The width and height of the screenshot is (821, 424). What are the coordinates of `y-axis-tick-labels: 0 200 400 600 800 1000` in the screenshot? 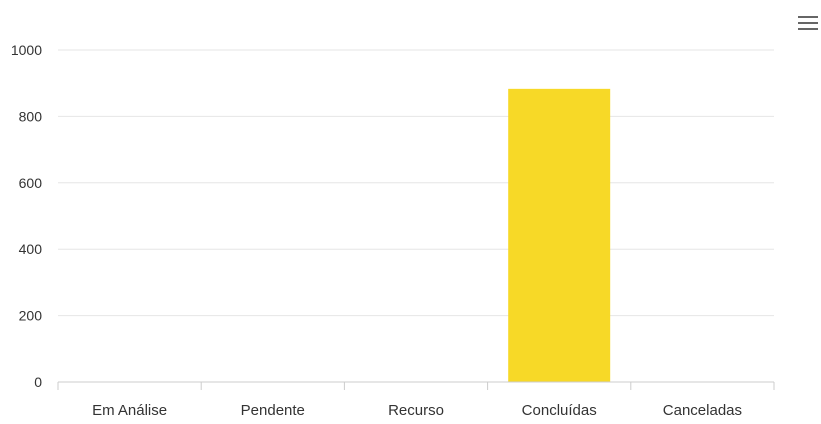 It's located at (26, 216).